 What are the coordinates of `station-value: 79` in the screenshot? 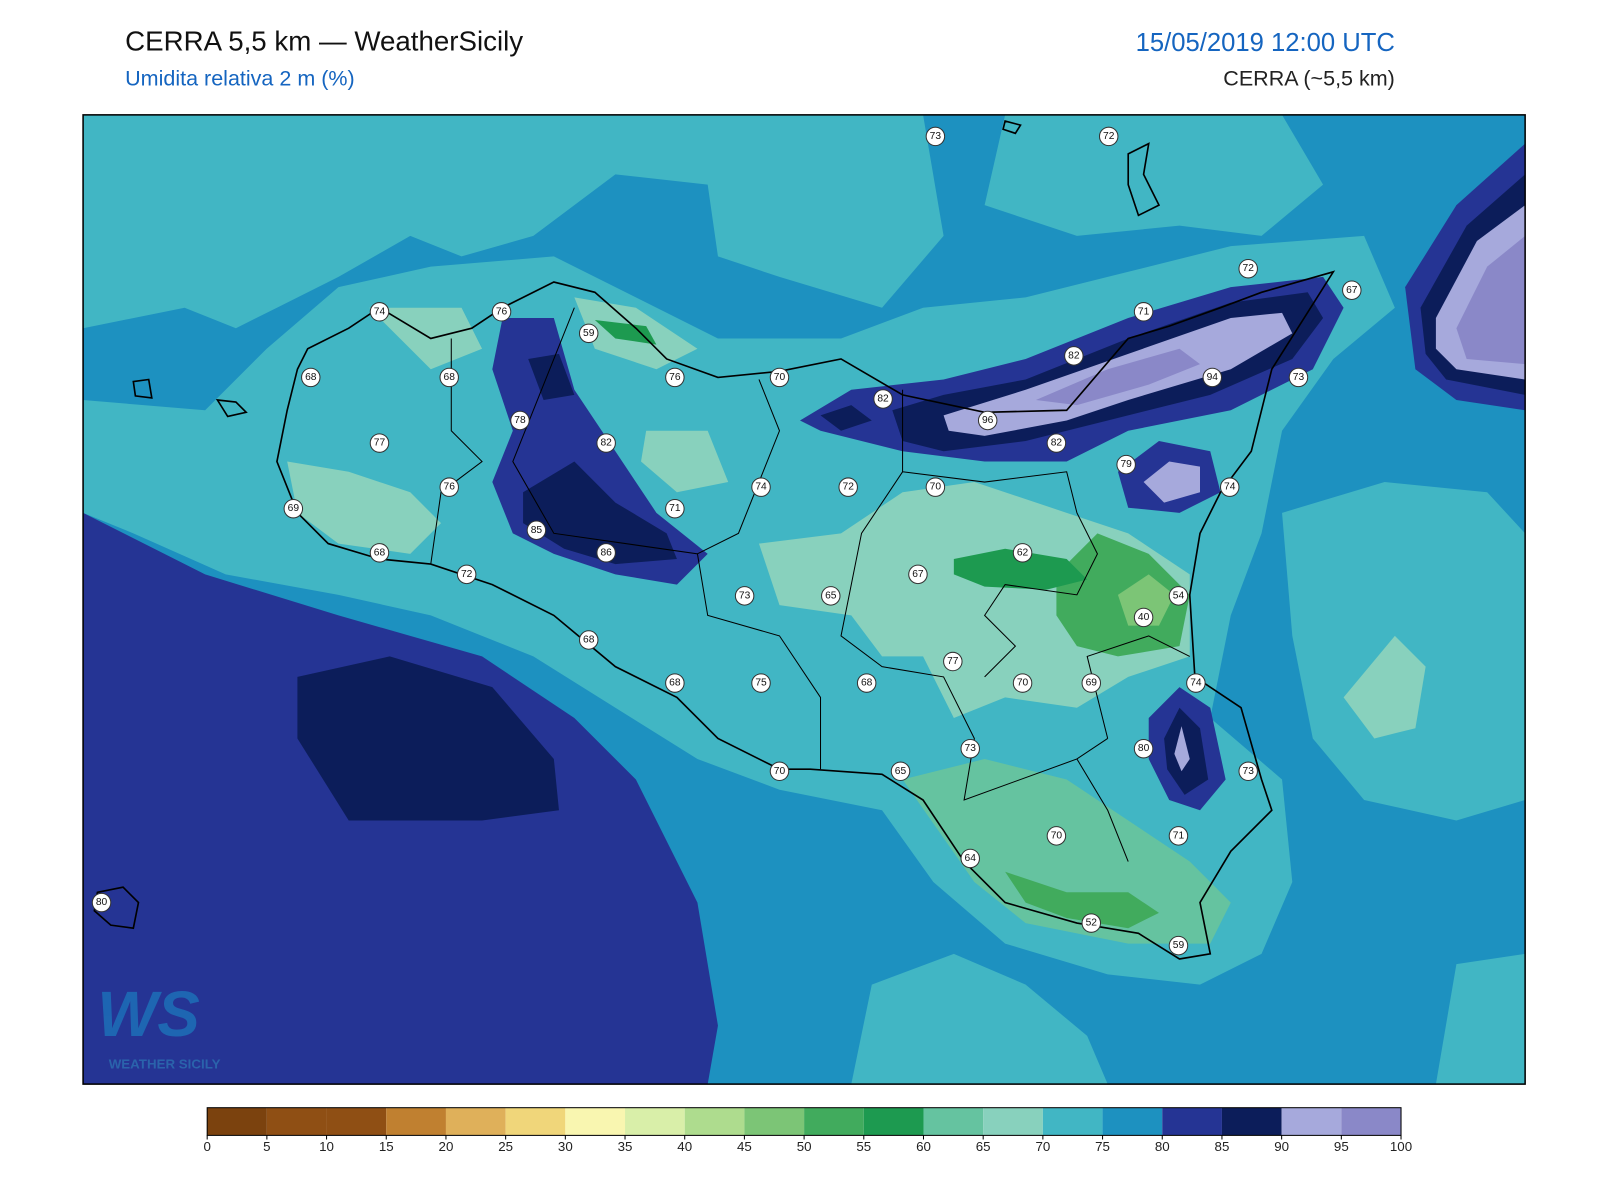 It's located at (1126, 464).